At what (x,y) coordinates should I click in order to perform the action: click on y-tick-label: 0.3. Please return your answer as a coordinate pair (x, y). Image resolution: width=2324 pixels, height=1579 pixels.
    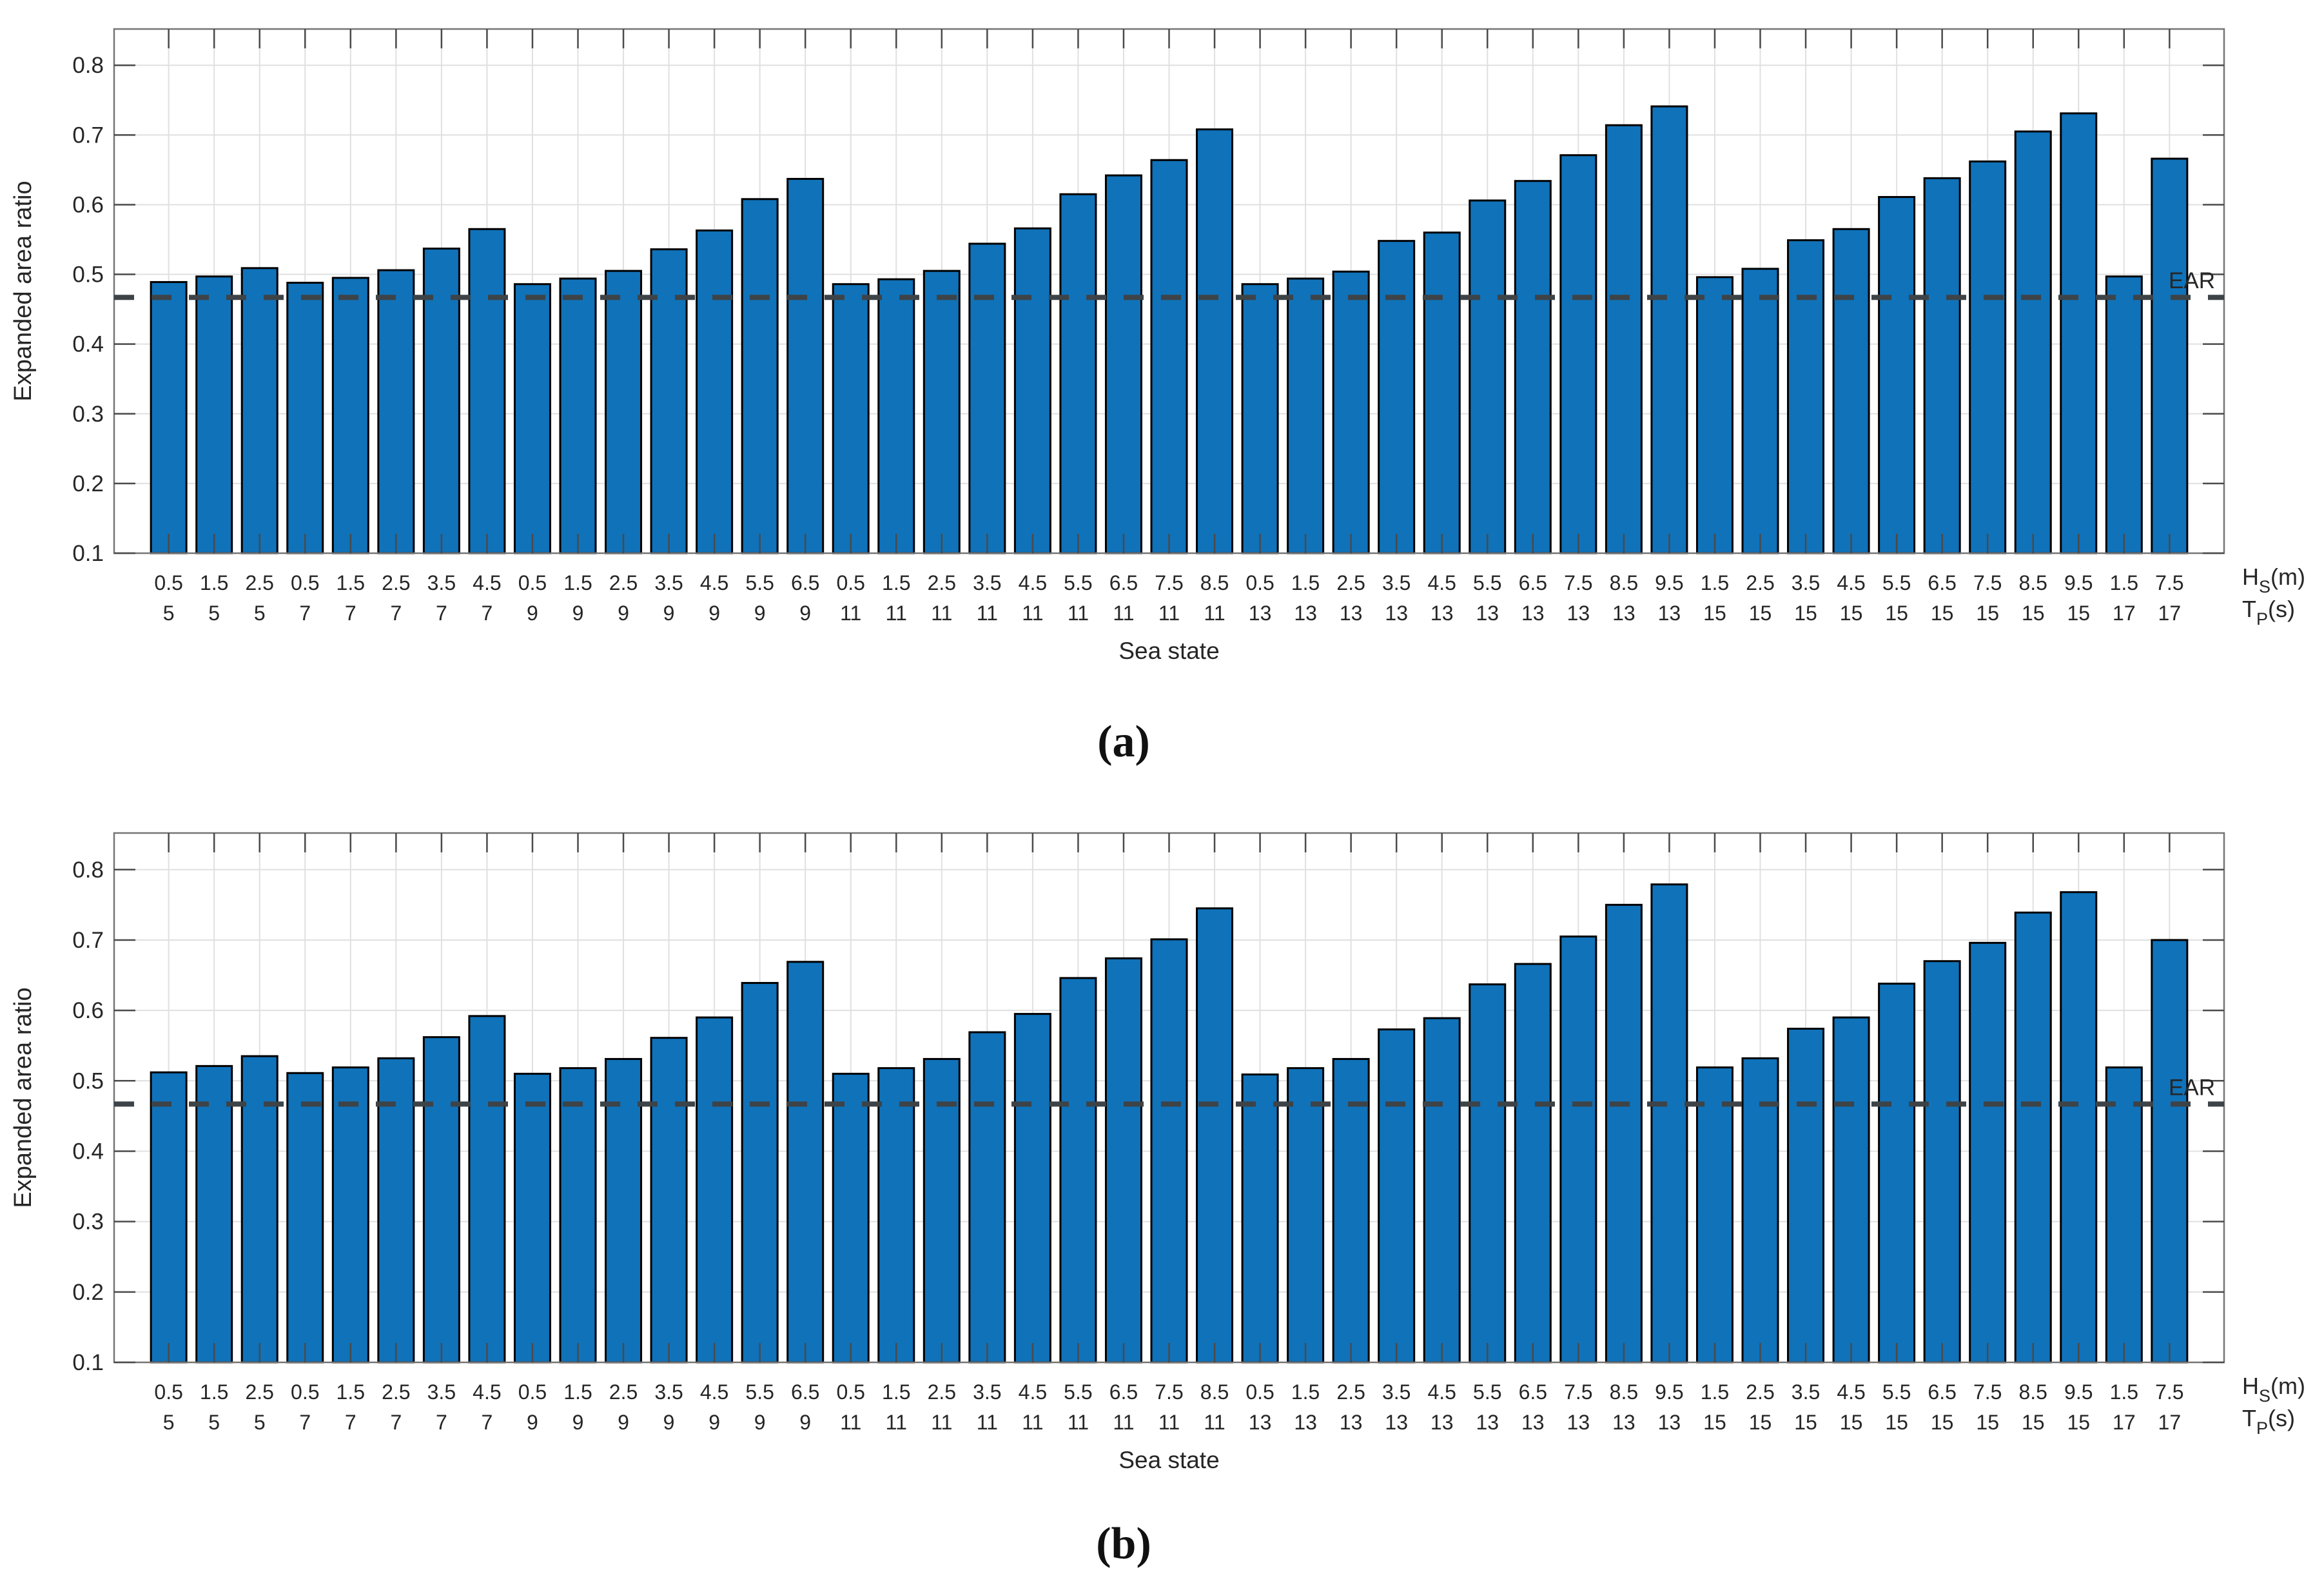
    Looking at the image, I should click on (88, 414).